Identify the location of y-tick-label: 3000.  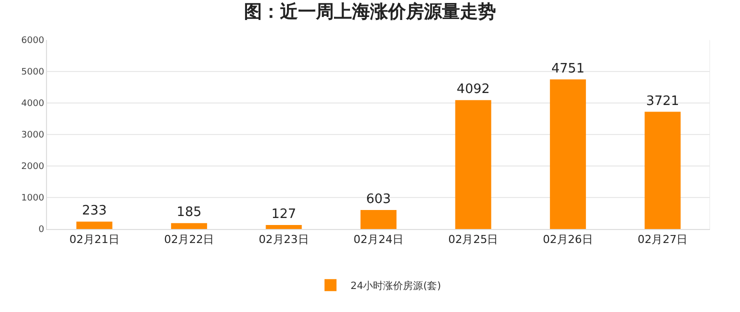
(32, 135).